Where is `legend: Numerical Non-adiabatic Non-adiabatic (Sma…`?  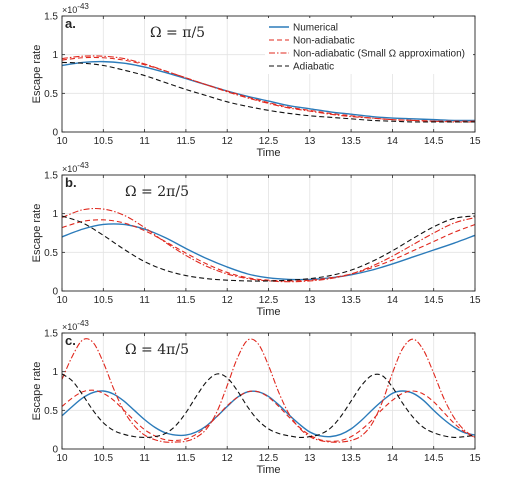
legend: Numerical Non-adiabatic Non-adiabatic (Sma… is located at coordinates (369, 46).